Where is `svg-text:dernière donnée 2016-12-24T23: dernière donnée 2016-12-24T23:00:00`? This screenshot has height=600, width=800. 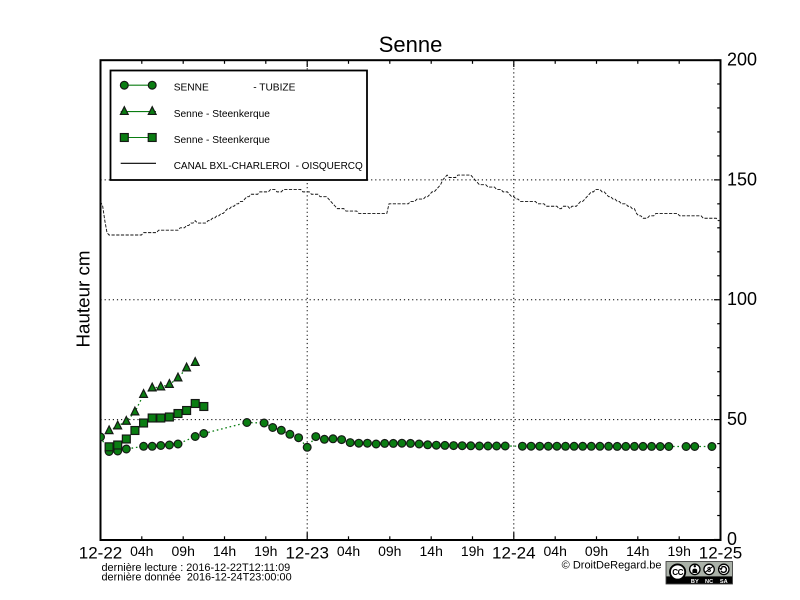 svg-text:dernière donnée 2016-12-24T23: dernière donnée 2016-12-24T23:00:00 is located at coordinates (197, 578).